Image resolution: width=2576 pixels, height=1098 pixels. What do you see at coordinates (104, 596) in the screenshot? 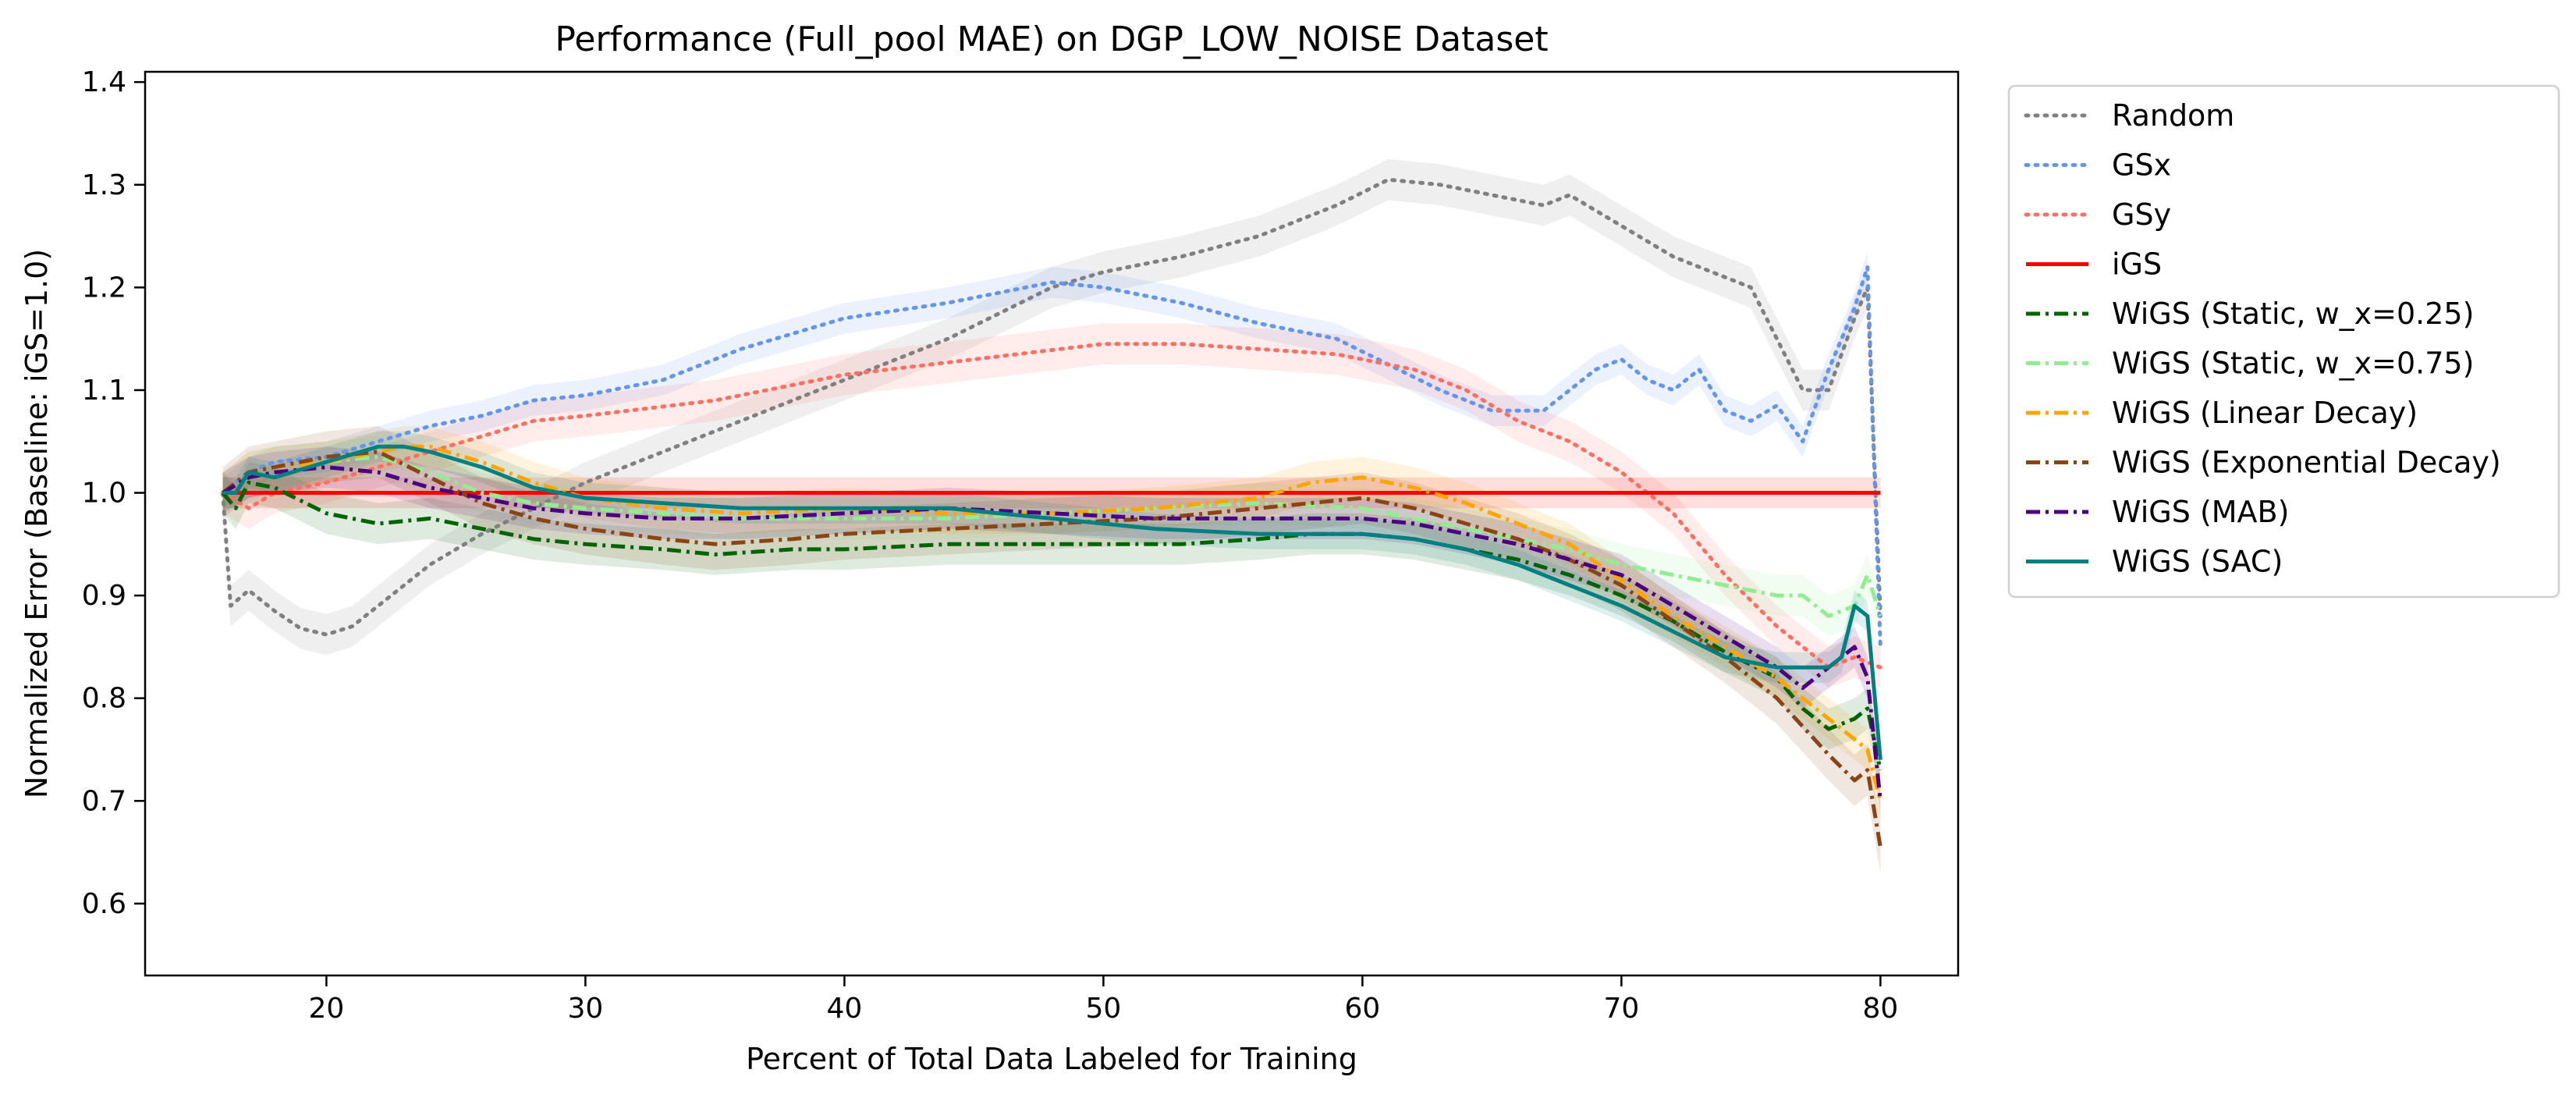
I see `y-tick-label: 0.9` at bounding box center [104, 596].